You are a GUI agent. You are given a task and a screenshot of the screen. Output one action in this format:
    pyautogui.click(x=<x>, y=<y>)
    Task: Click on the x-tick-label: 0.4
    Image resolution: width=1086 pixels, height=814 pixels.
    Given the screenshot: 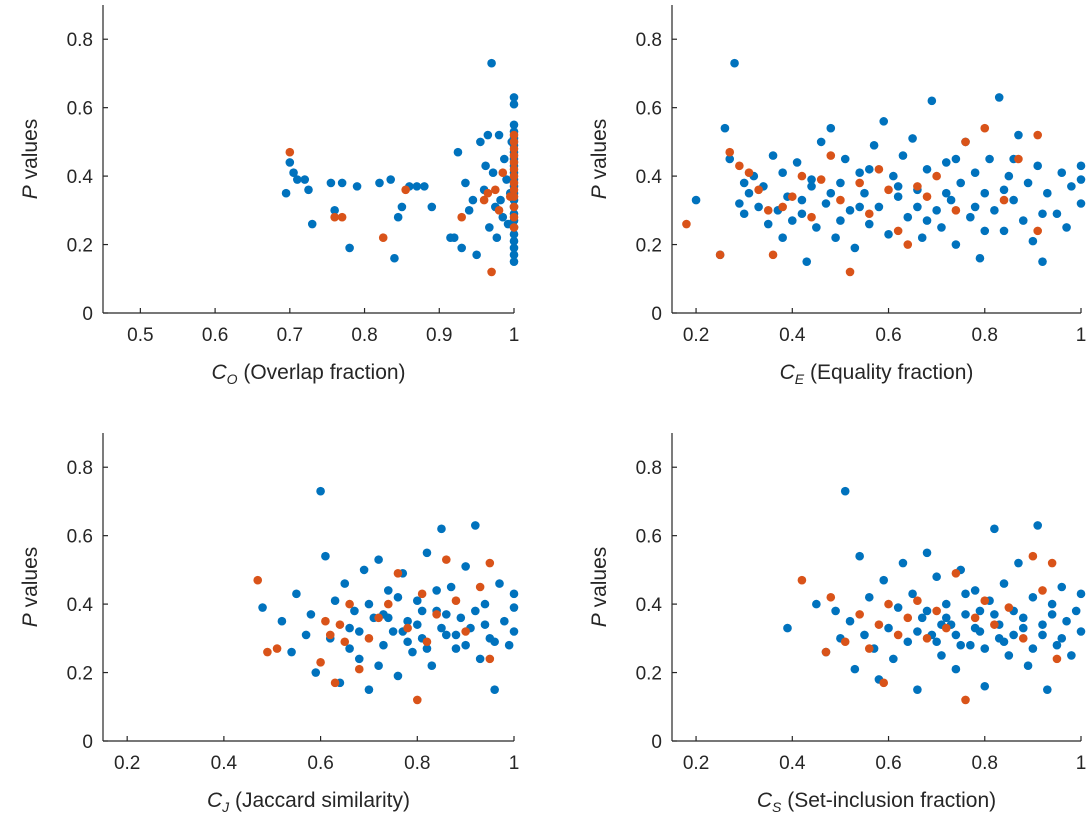 What is the action you would take?
    pyautogui.click(x=792, y=335)
    